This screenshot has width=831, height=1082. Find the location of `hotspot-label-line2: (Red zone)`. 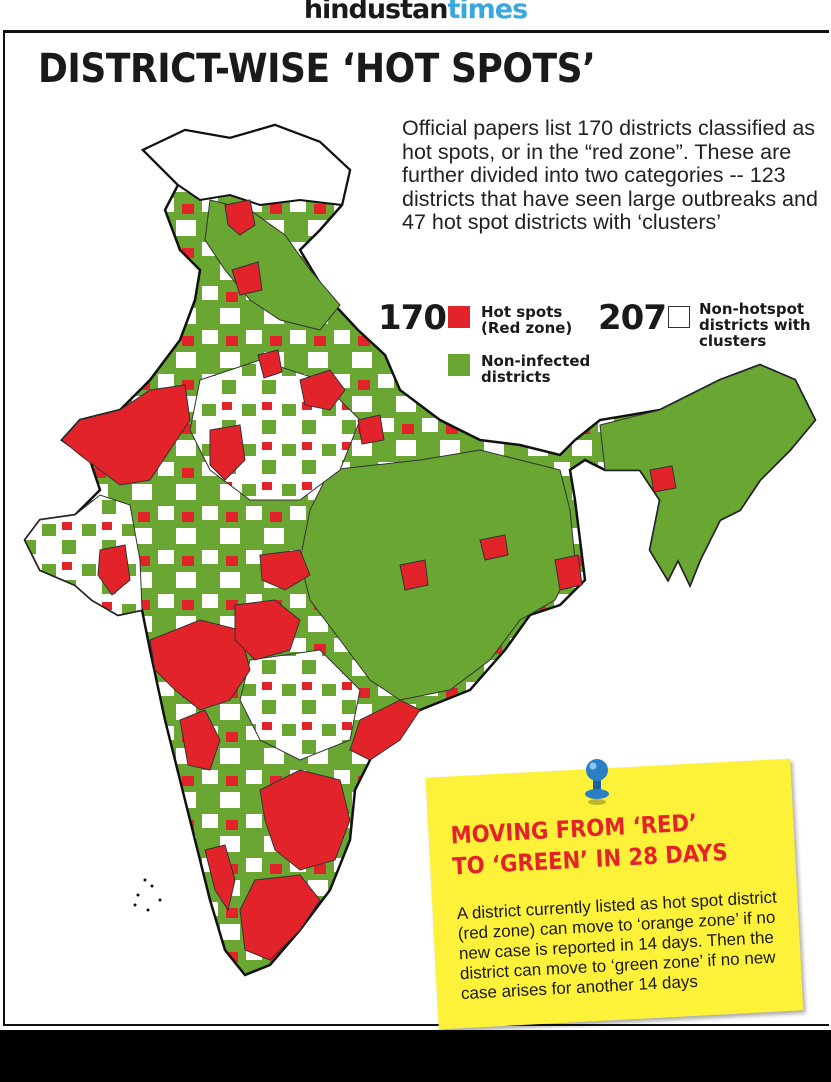

hotspot-label-line2: (Red zone) is located at coordinates (527, 328).